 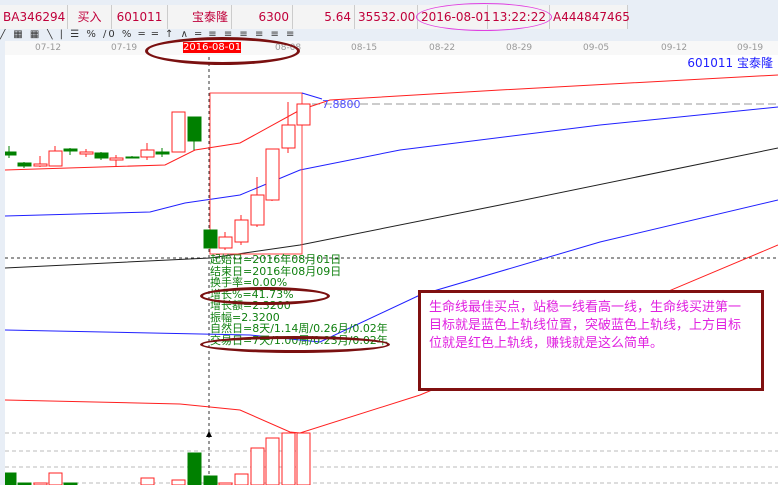 I want to click on date-tick: 08-29, so click(x=519, y=48).